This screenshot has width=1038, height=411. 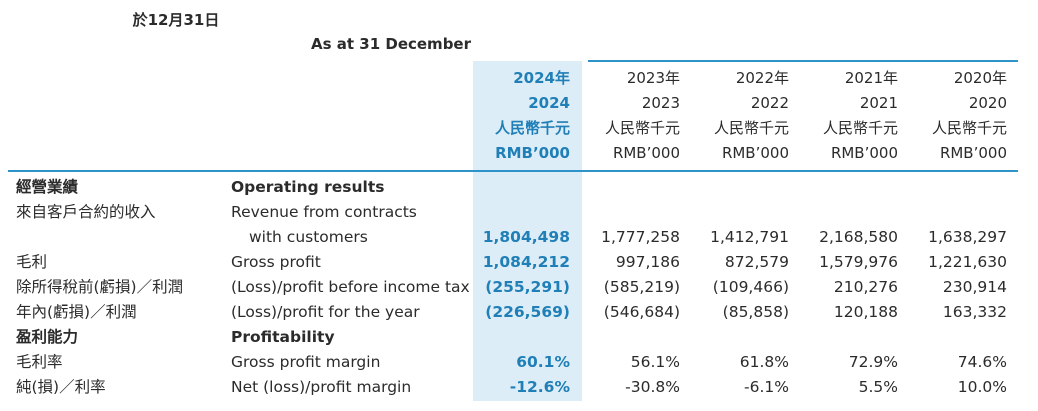 What do you see at coordinates (276, 262) in the screenshot?
I see `row-label-en: Gross profit` at bounding box center [276, 262].